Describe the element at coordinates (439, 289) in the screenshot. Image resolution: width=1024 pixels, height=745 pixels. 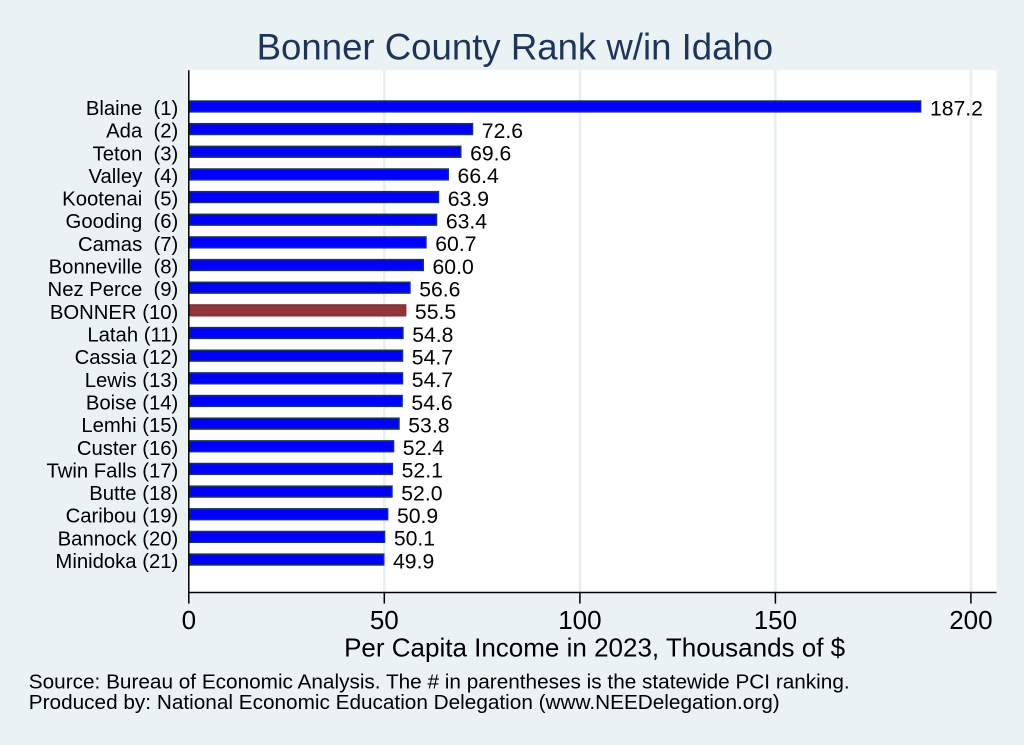
I see `svg-text: 56.6` at that location.